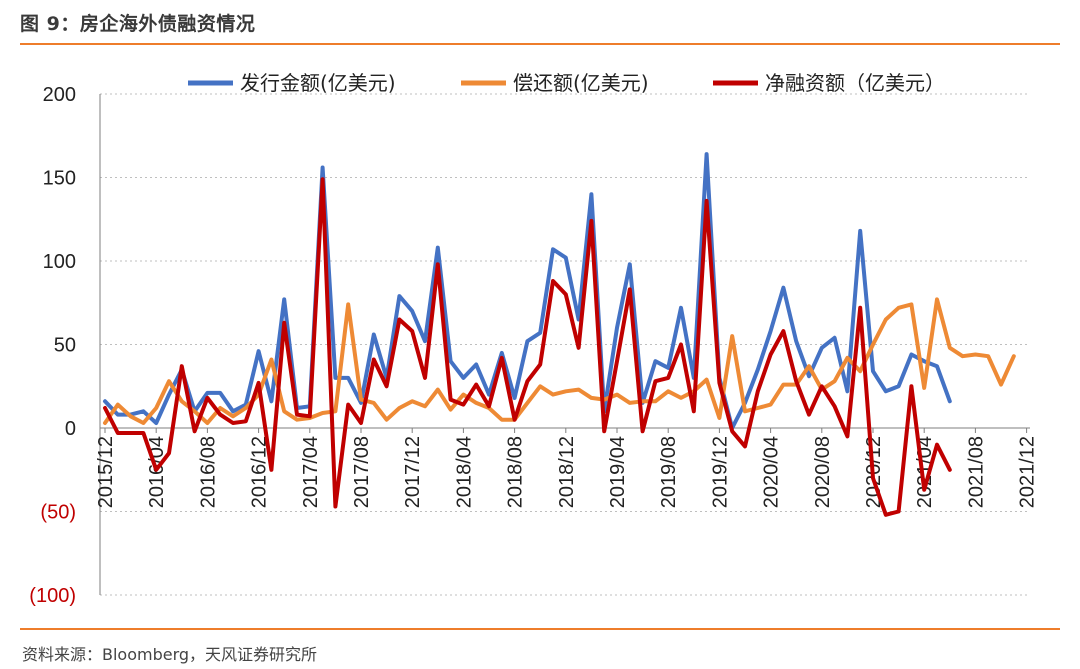 Image resolution: width=1080 pixels, height=669 pixels. I want to click on y-tick-label: 100, so click(59, 262).